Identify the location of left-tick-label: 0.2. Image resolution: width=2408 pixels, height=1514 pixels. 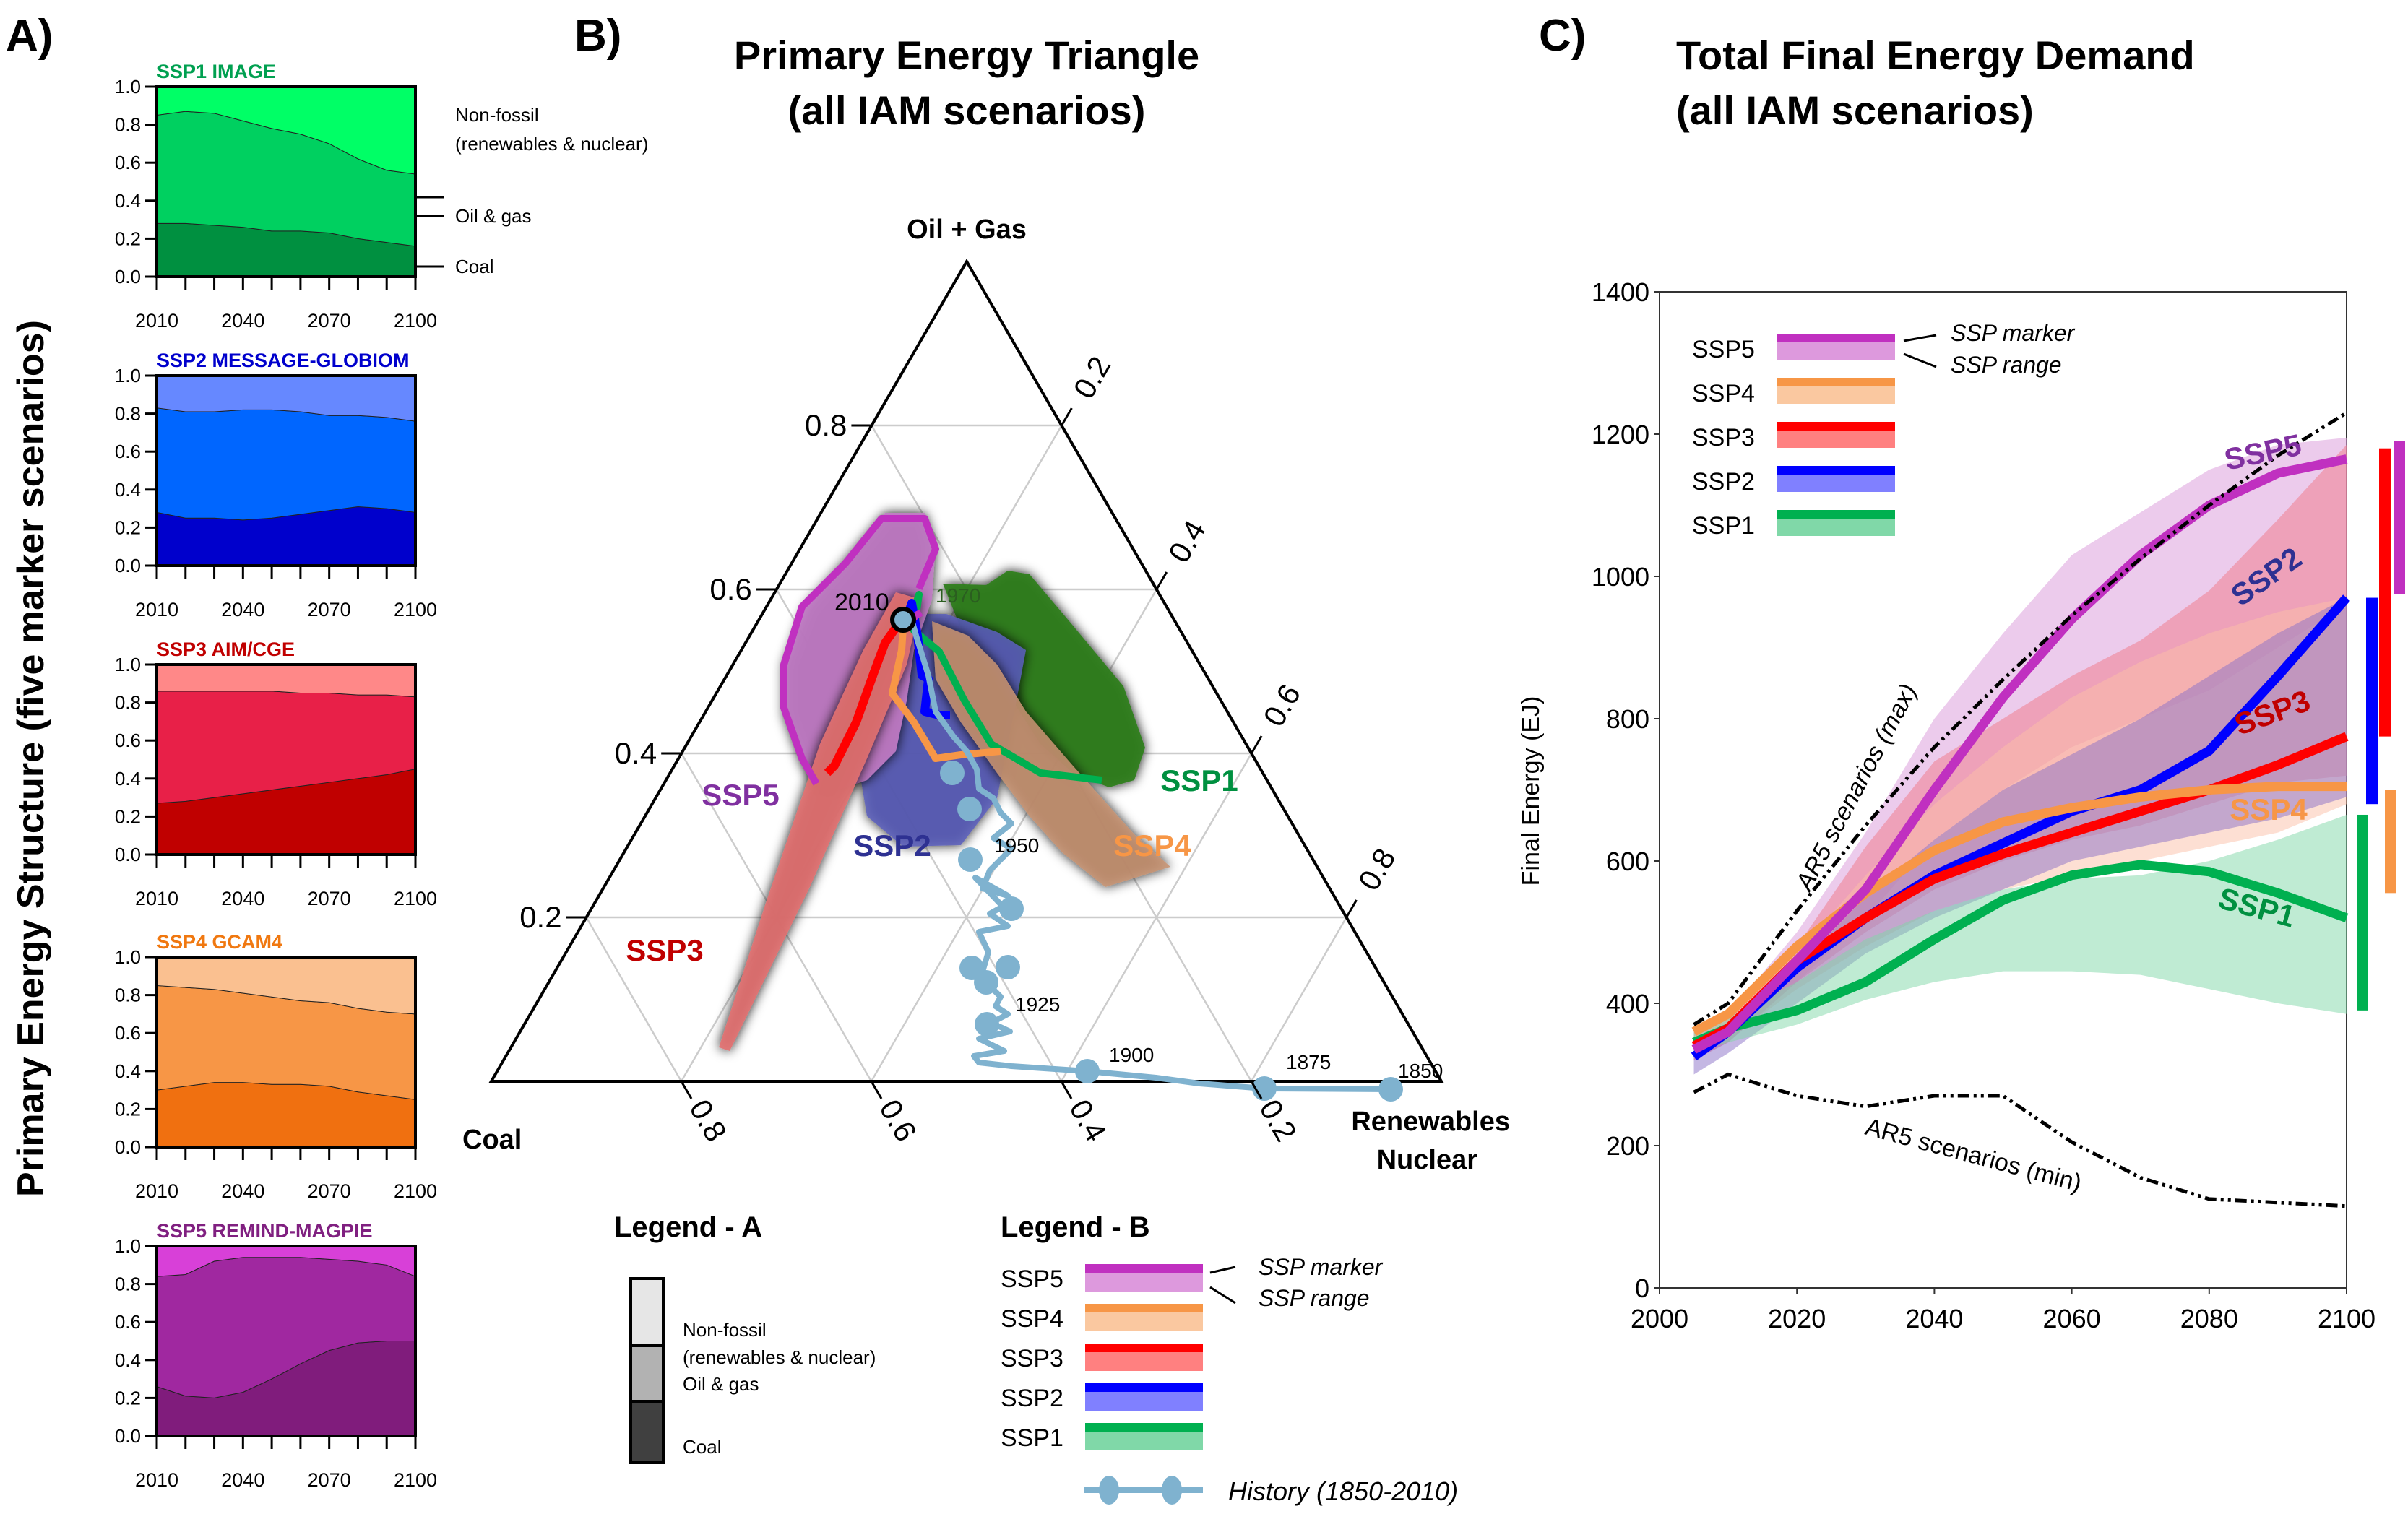
(540, 917).